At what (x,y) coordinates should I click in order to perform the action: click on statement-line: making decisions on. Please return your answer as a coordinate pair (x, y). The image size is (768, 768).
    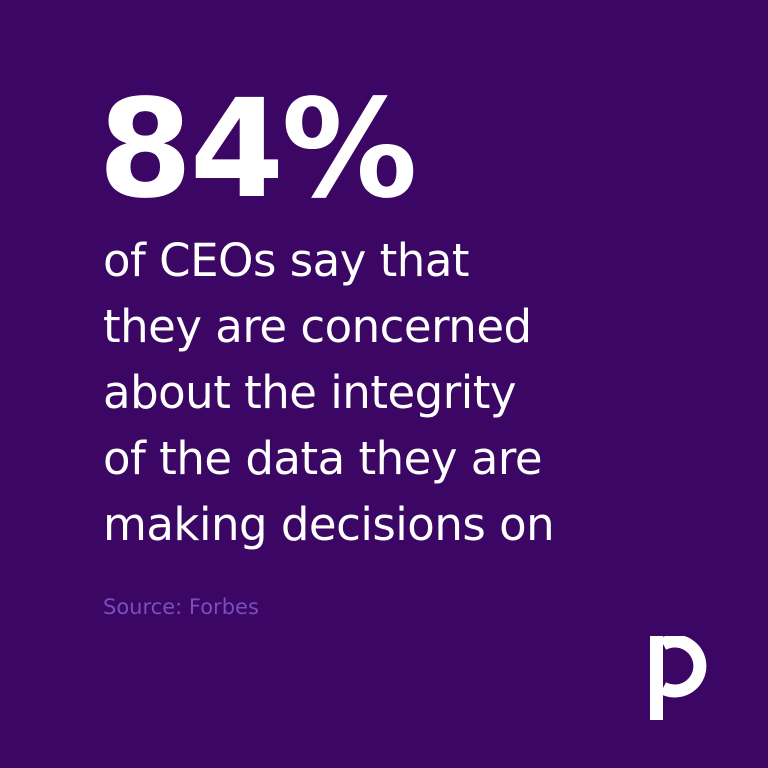
    Looking at the image, I should click on (329, 524).